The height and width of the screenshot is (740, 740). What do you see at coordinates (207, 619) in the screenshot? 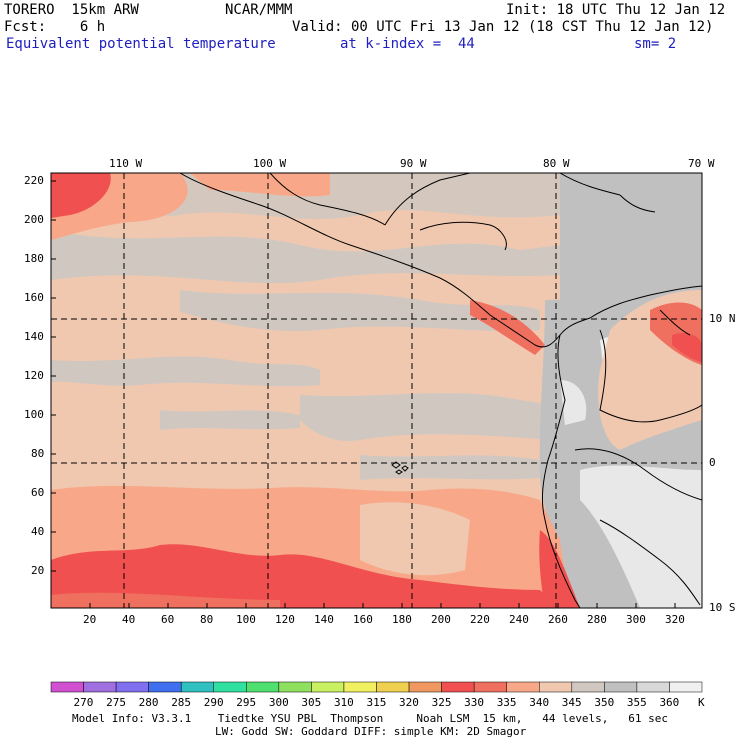
I see `x-tick-80: 80` at bounding box center [207, 619].